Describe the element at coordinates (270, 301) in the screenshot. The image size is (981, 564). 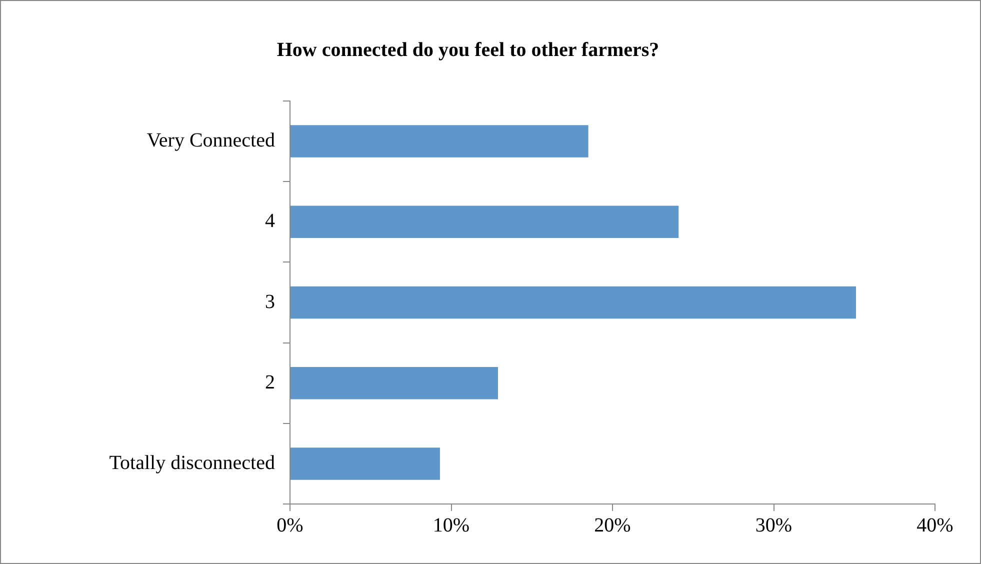
I see `y-tick-label: 3` at that location.